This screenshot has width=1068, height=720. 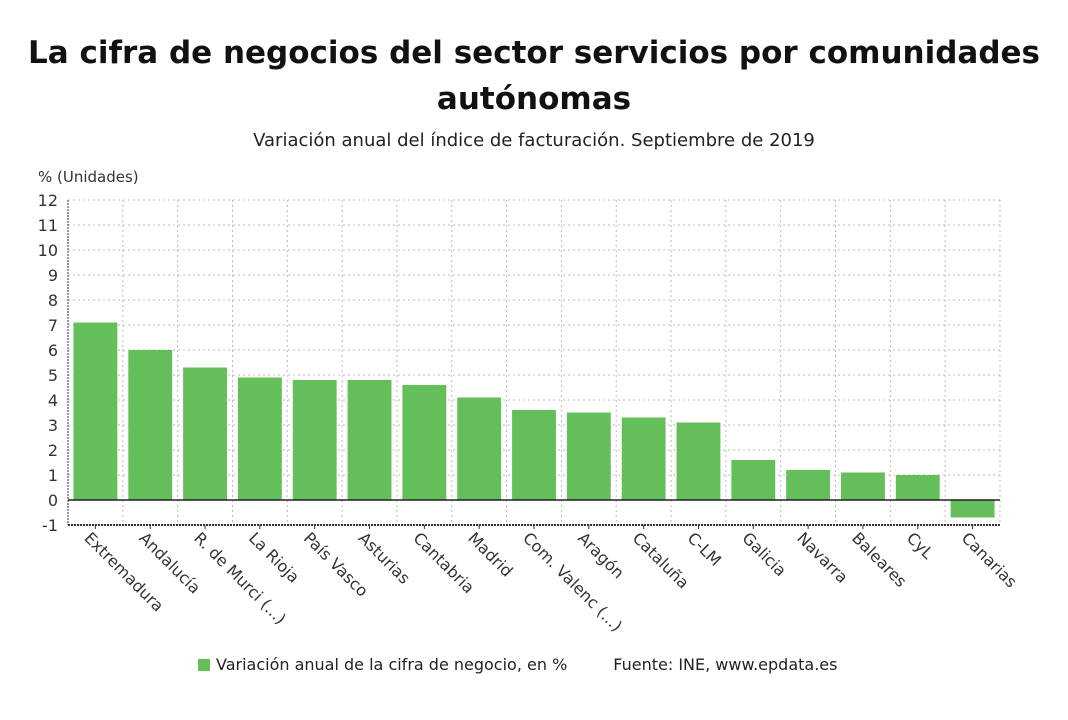 What do you see at coordinates (53, 325) in the screenshot?
I see `y-tick-label: 7` at bounding box center [53, 325].